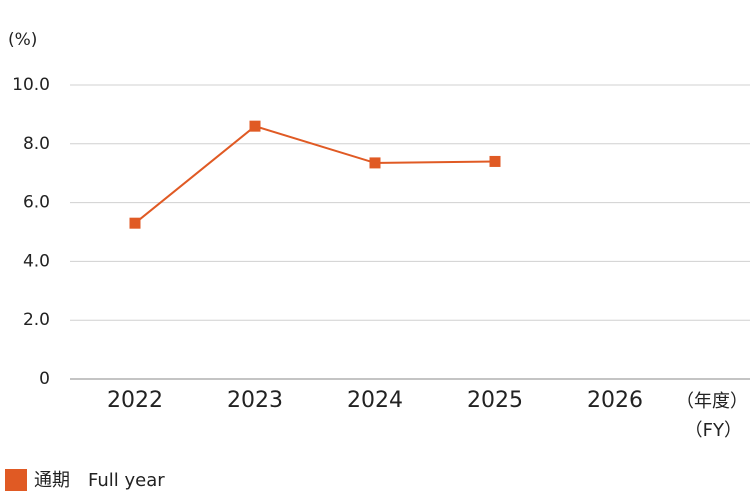 The height and width of the screenshot is (500, 750). What do you see at coordinates (713, 430) in the screenshot?
I see `x-axis-label-en: （FY）` at bounding box center [713, 430].